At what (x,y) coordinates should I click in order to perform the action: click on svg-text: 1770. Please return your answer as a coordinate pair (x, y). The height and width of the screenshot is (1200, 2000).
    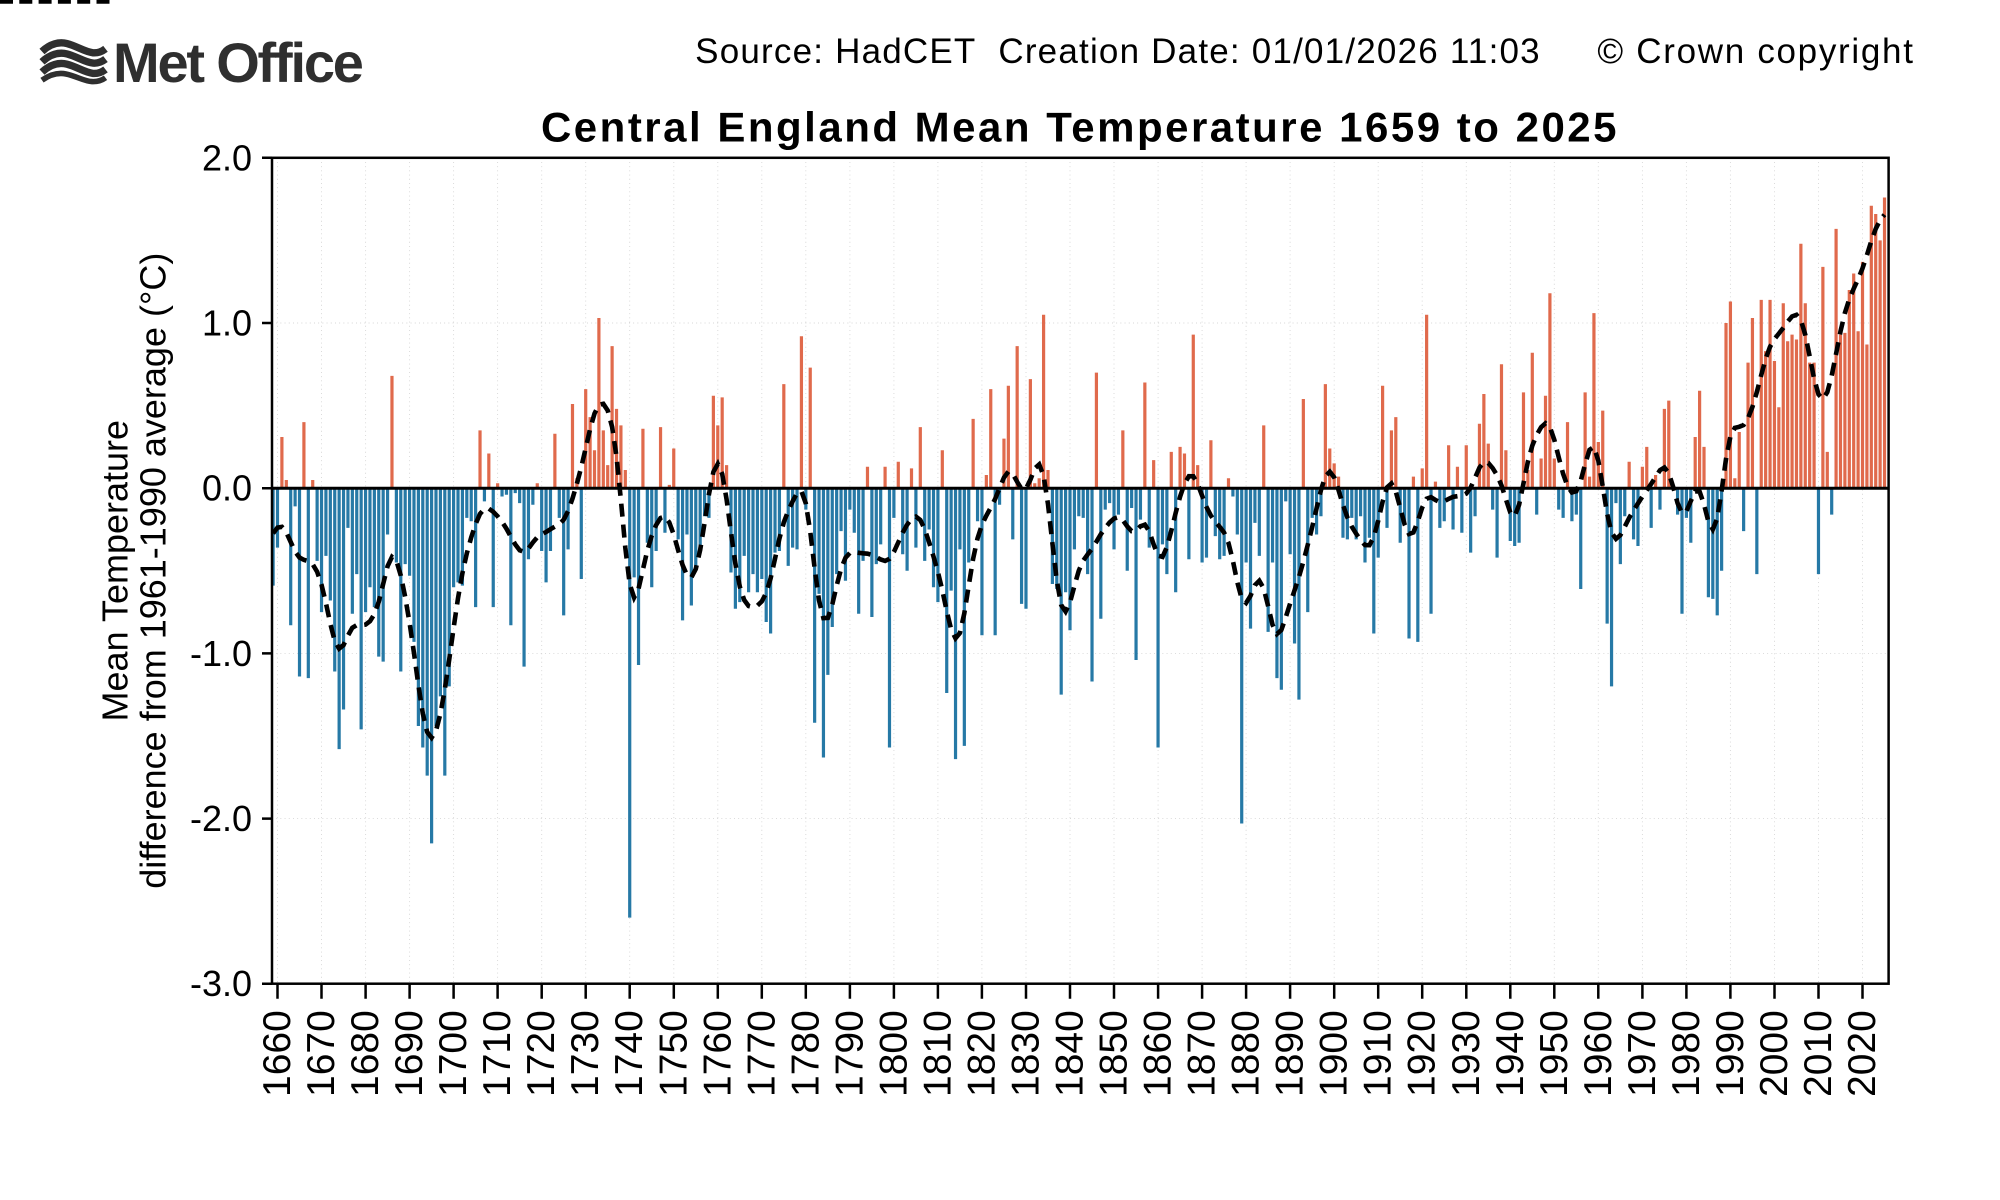
    Looking at the image, I should click on (761, 1053).